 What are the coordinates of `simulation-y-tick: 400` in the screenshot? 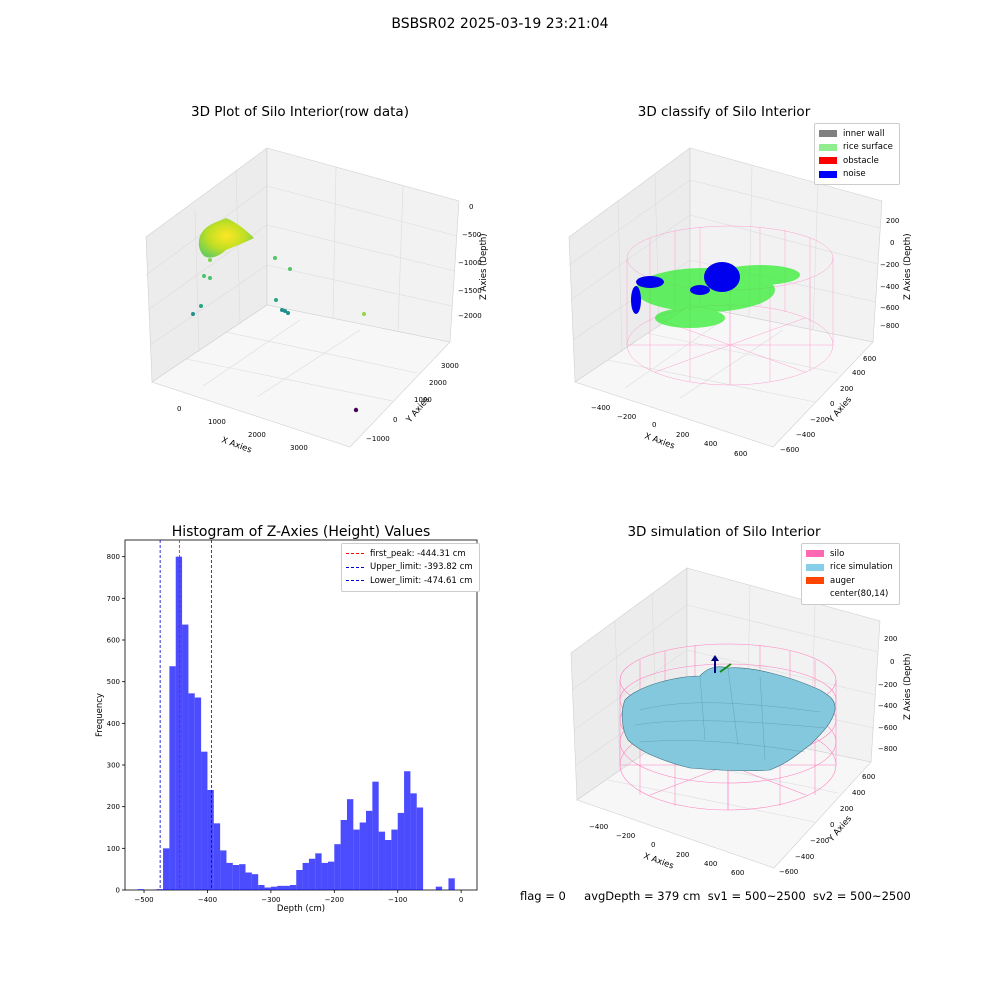 It's located at (858, 793).